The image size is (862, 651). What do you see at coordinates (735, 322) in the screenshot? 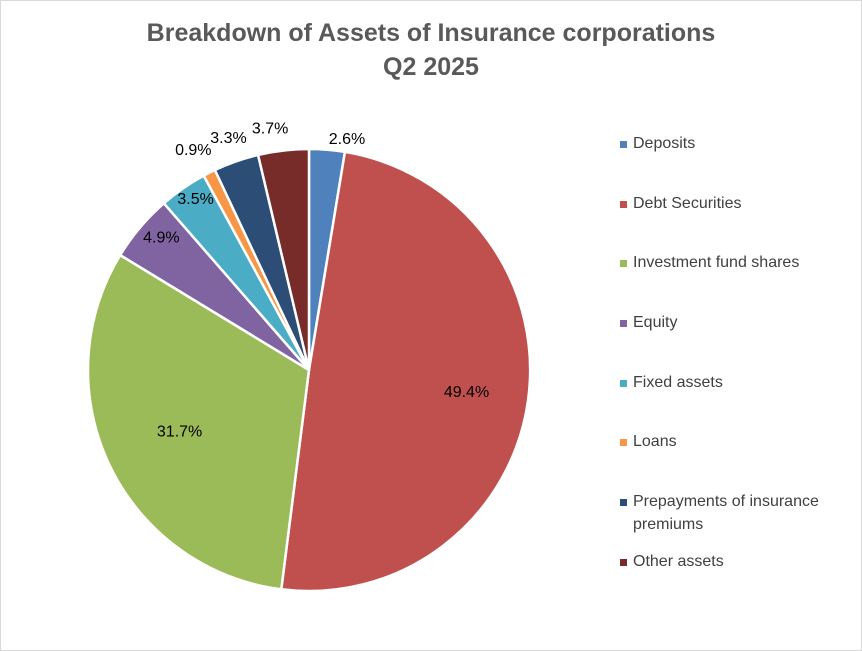
I see `legend-item: Equity` at bounding box center [735, 322].